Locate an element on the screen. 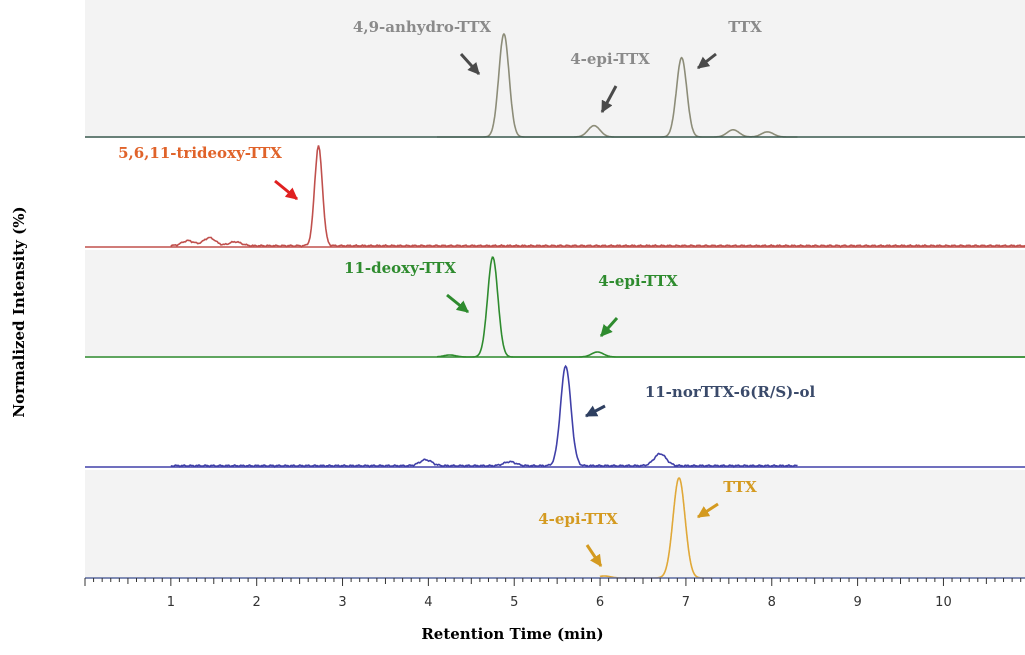 This screenshot has width=1025, height=655. x-tick-label: 1 is located at coordinates (171, 602).